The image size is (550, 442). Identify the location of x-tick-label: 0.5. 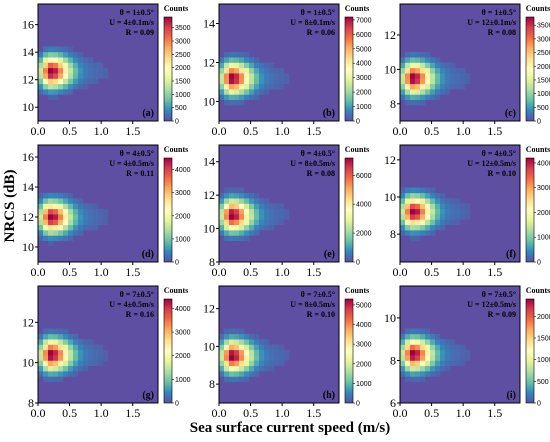
(250, 131).